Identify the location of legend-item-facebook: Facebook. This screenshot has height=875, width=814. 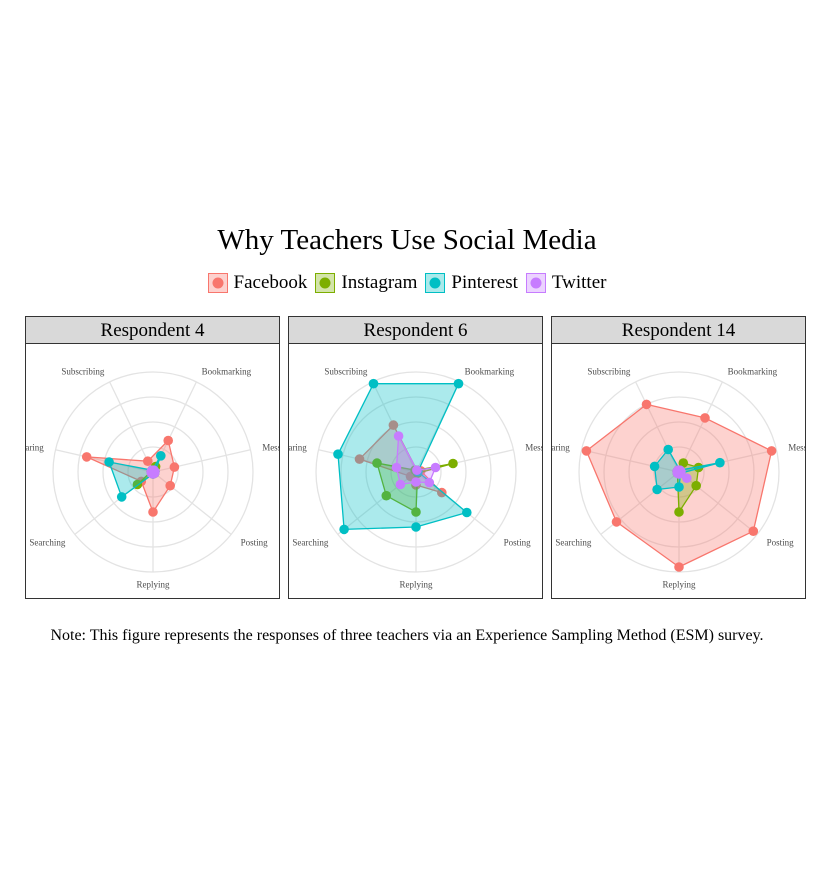
(257, 283).